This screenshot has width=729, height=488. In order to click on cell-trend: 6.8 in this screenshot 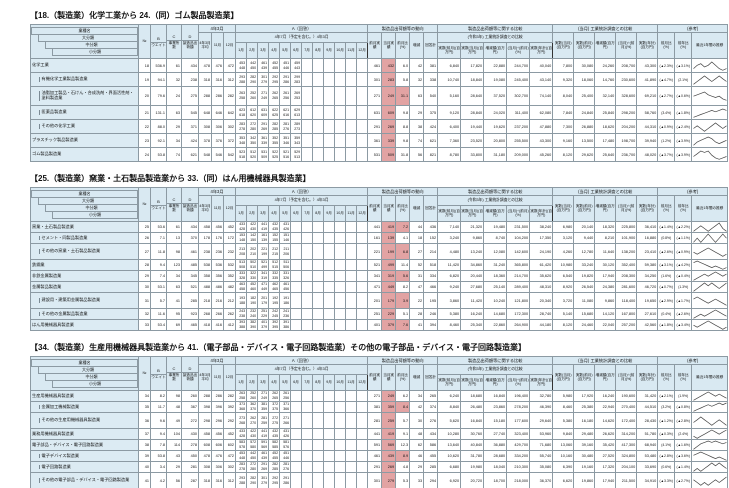, I will do `click(403, 251)`.